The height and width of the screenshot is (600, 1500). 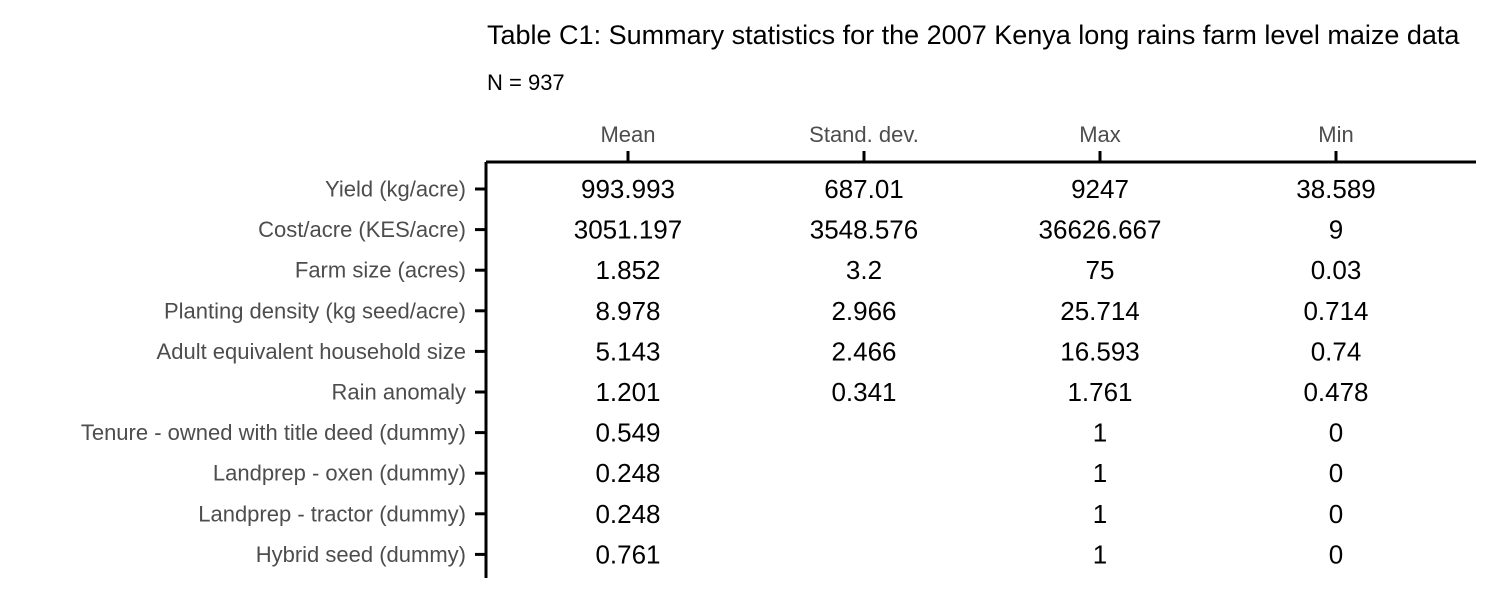 What do you see at coordinates (627, 351) in the screenshot?
I see `table-cell: 5.143` at bounding box center [627, 351].